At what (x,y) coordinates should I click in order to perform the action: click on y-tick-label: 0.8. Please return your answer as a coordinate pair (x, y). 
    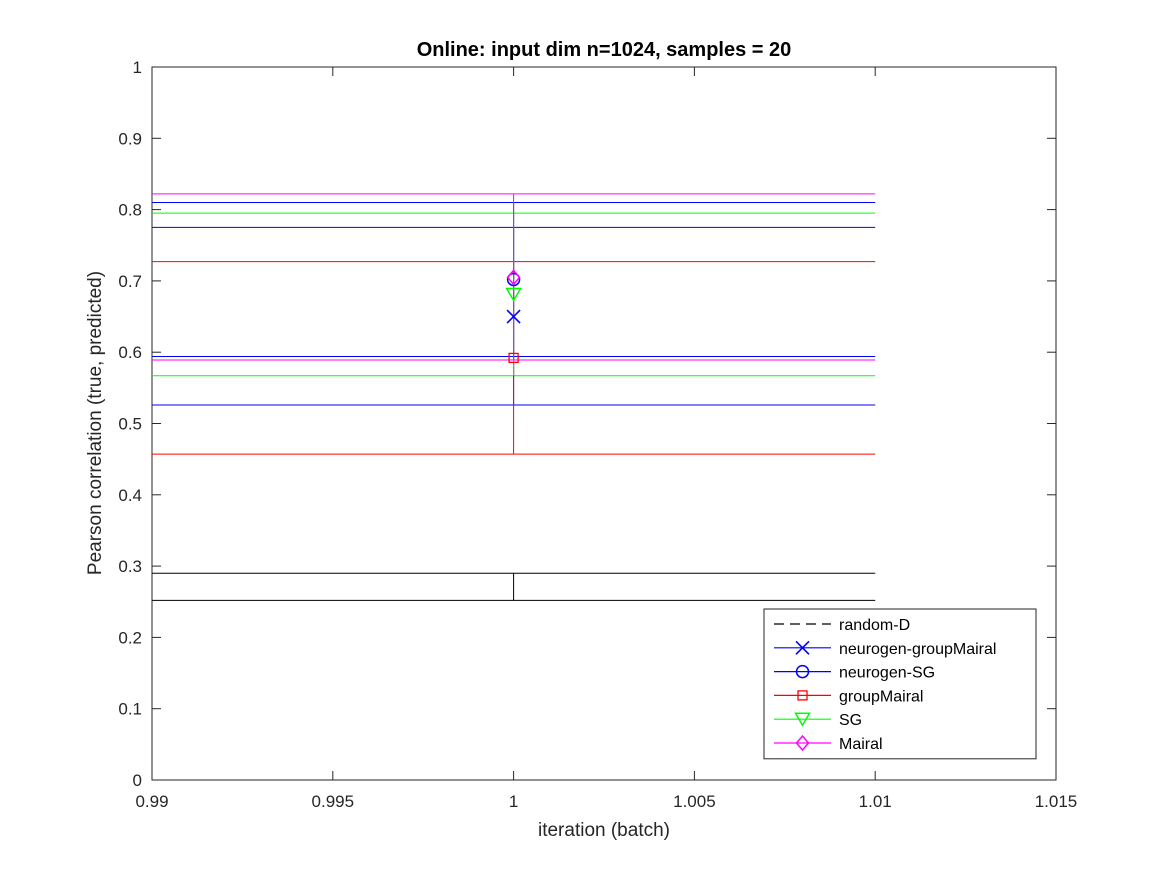
    Looking at the image, I should click on (130, 210).